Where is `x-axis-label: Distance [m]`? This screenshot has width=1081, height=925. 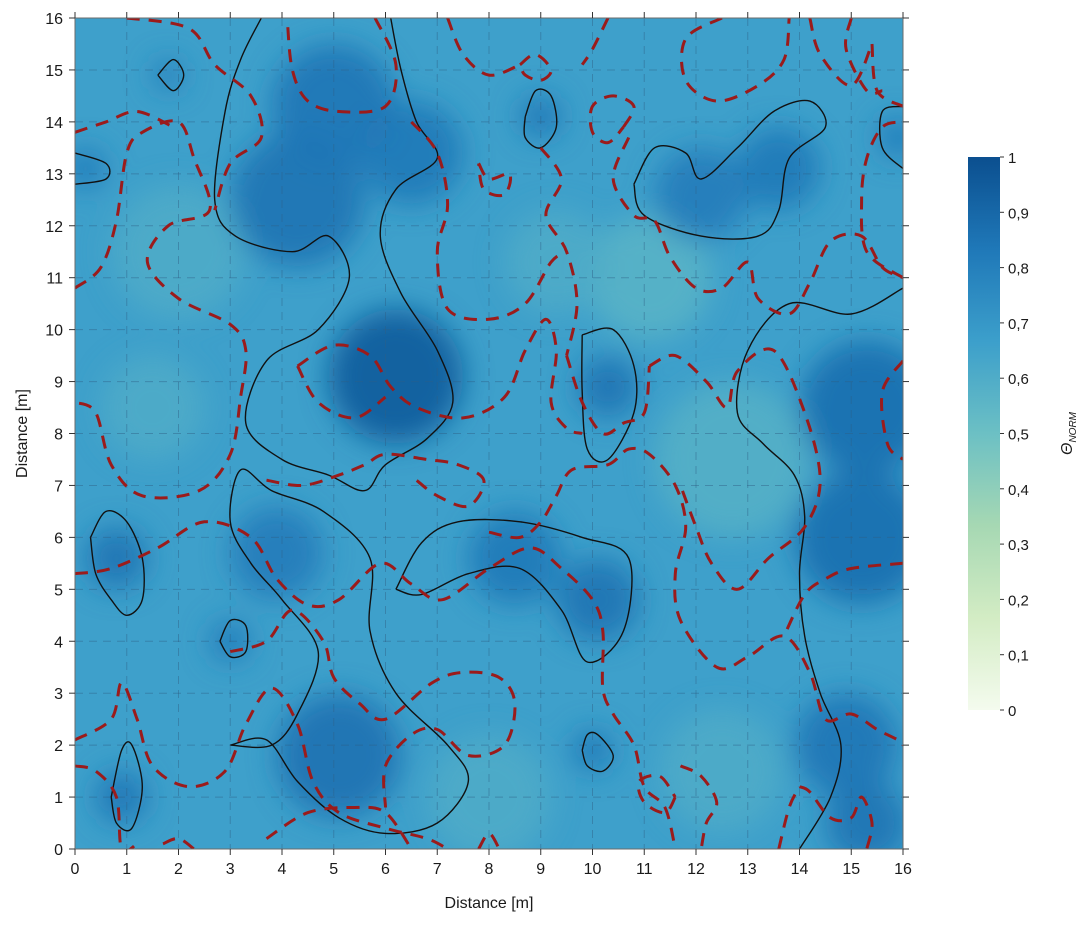 x-axis-label: Distance [m] is located at coordinates (489, 903).